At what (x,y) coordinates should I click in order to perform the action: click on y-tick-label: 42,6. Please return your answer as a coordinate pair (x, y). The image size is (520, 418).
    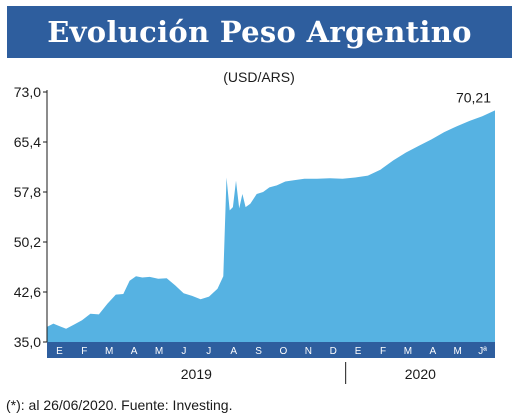
    Looking at the image, I should click on (27, 292).